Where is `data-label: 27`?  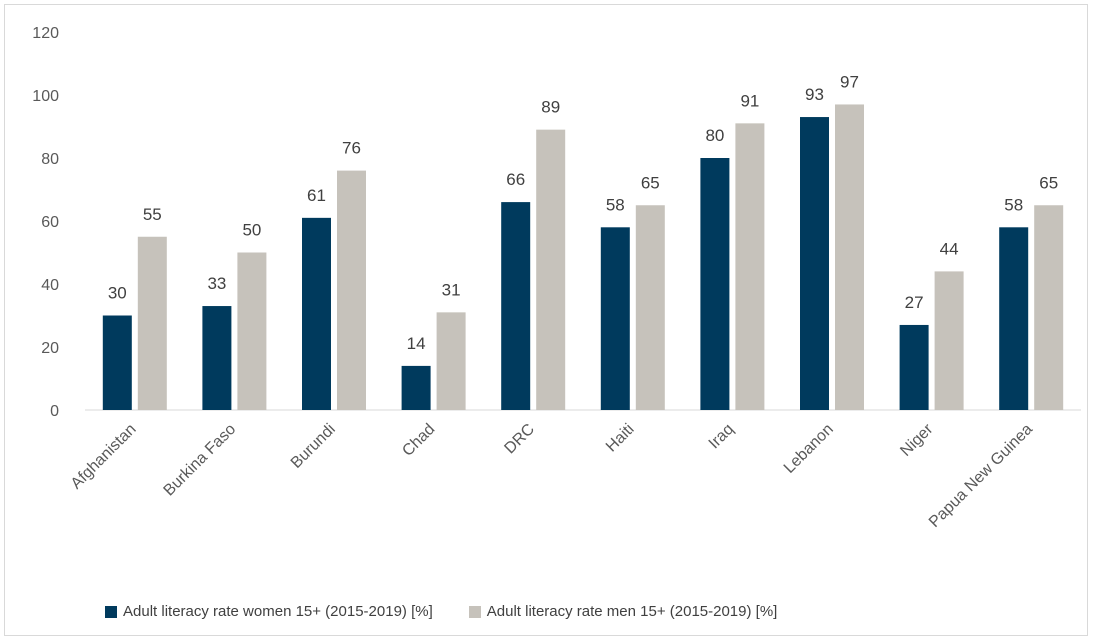
data-label: 27 is located at coordinates (914, 302).